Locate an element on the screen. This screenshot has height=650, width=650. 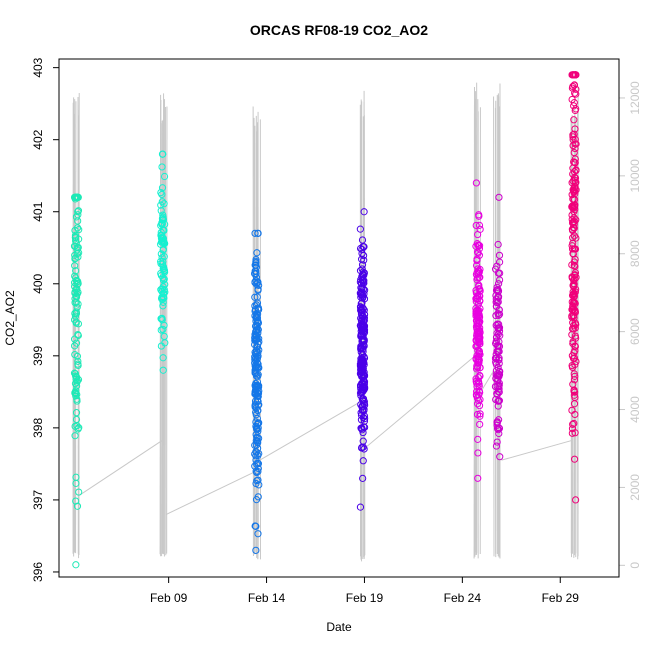
y2-tick-label: 12000 is located at coordinates (635, 98).